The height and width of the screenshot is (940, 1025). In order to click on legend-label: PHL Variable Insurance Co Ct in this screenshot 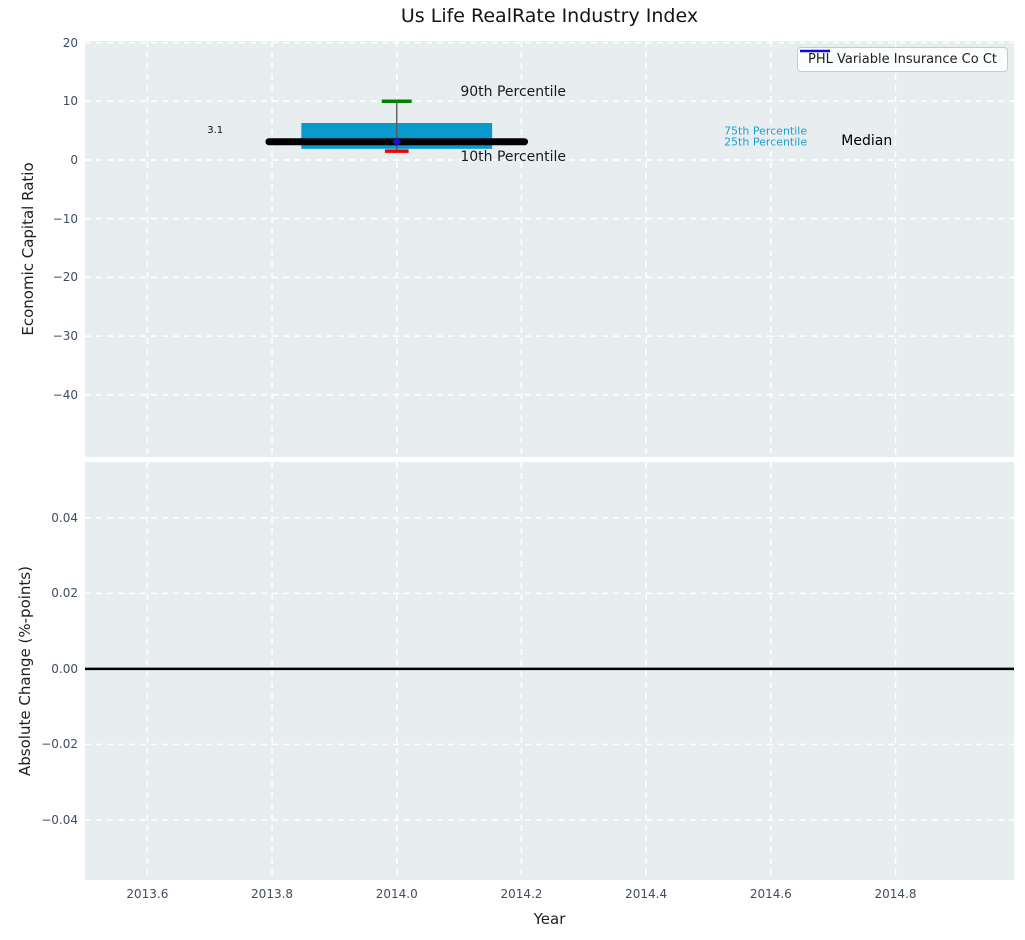, I will do `click(902, 59)`.